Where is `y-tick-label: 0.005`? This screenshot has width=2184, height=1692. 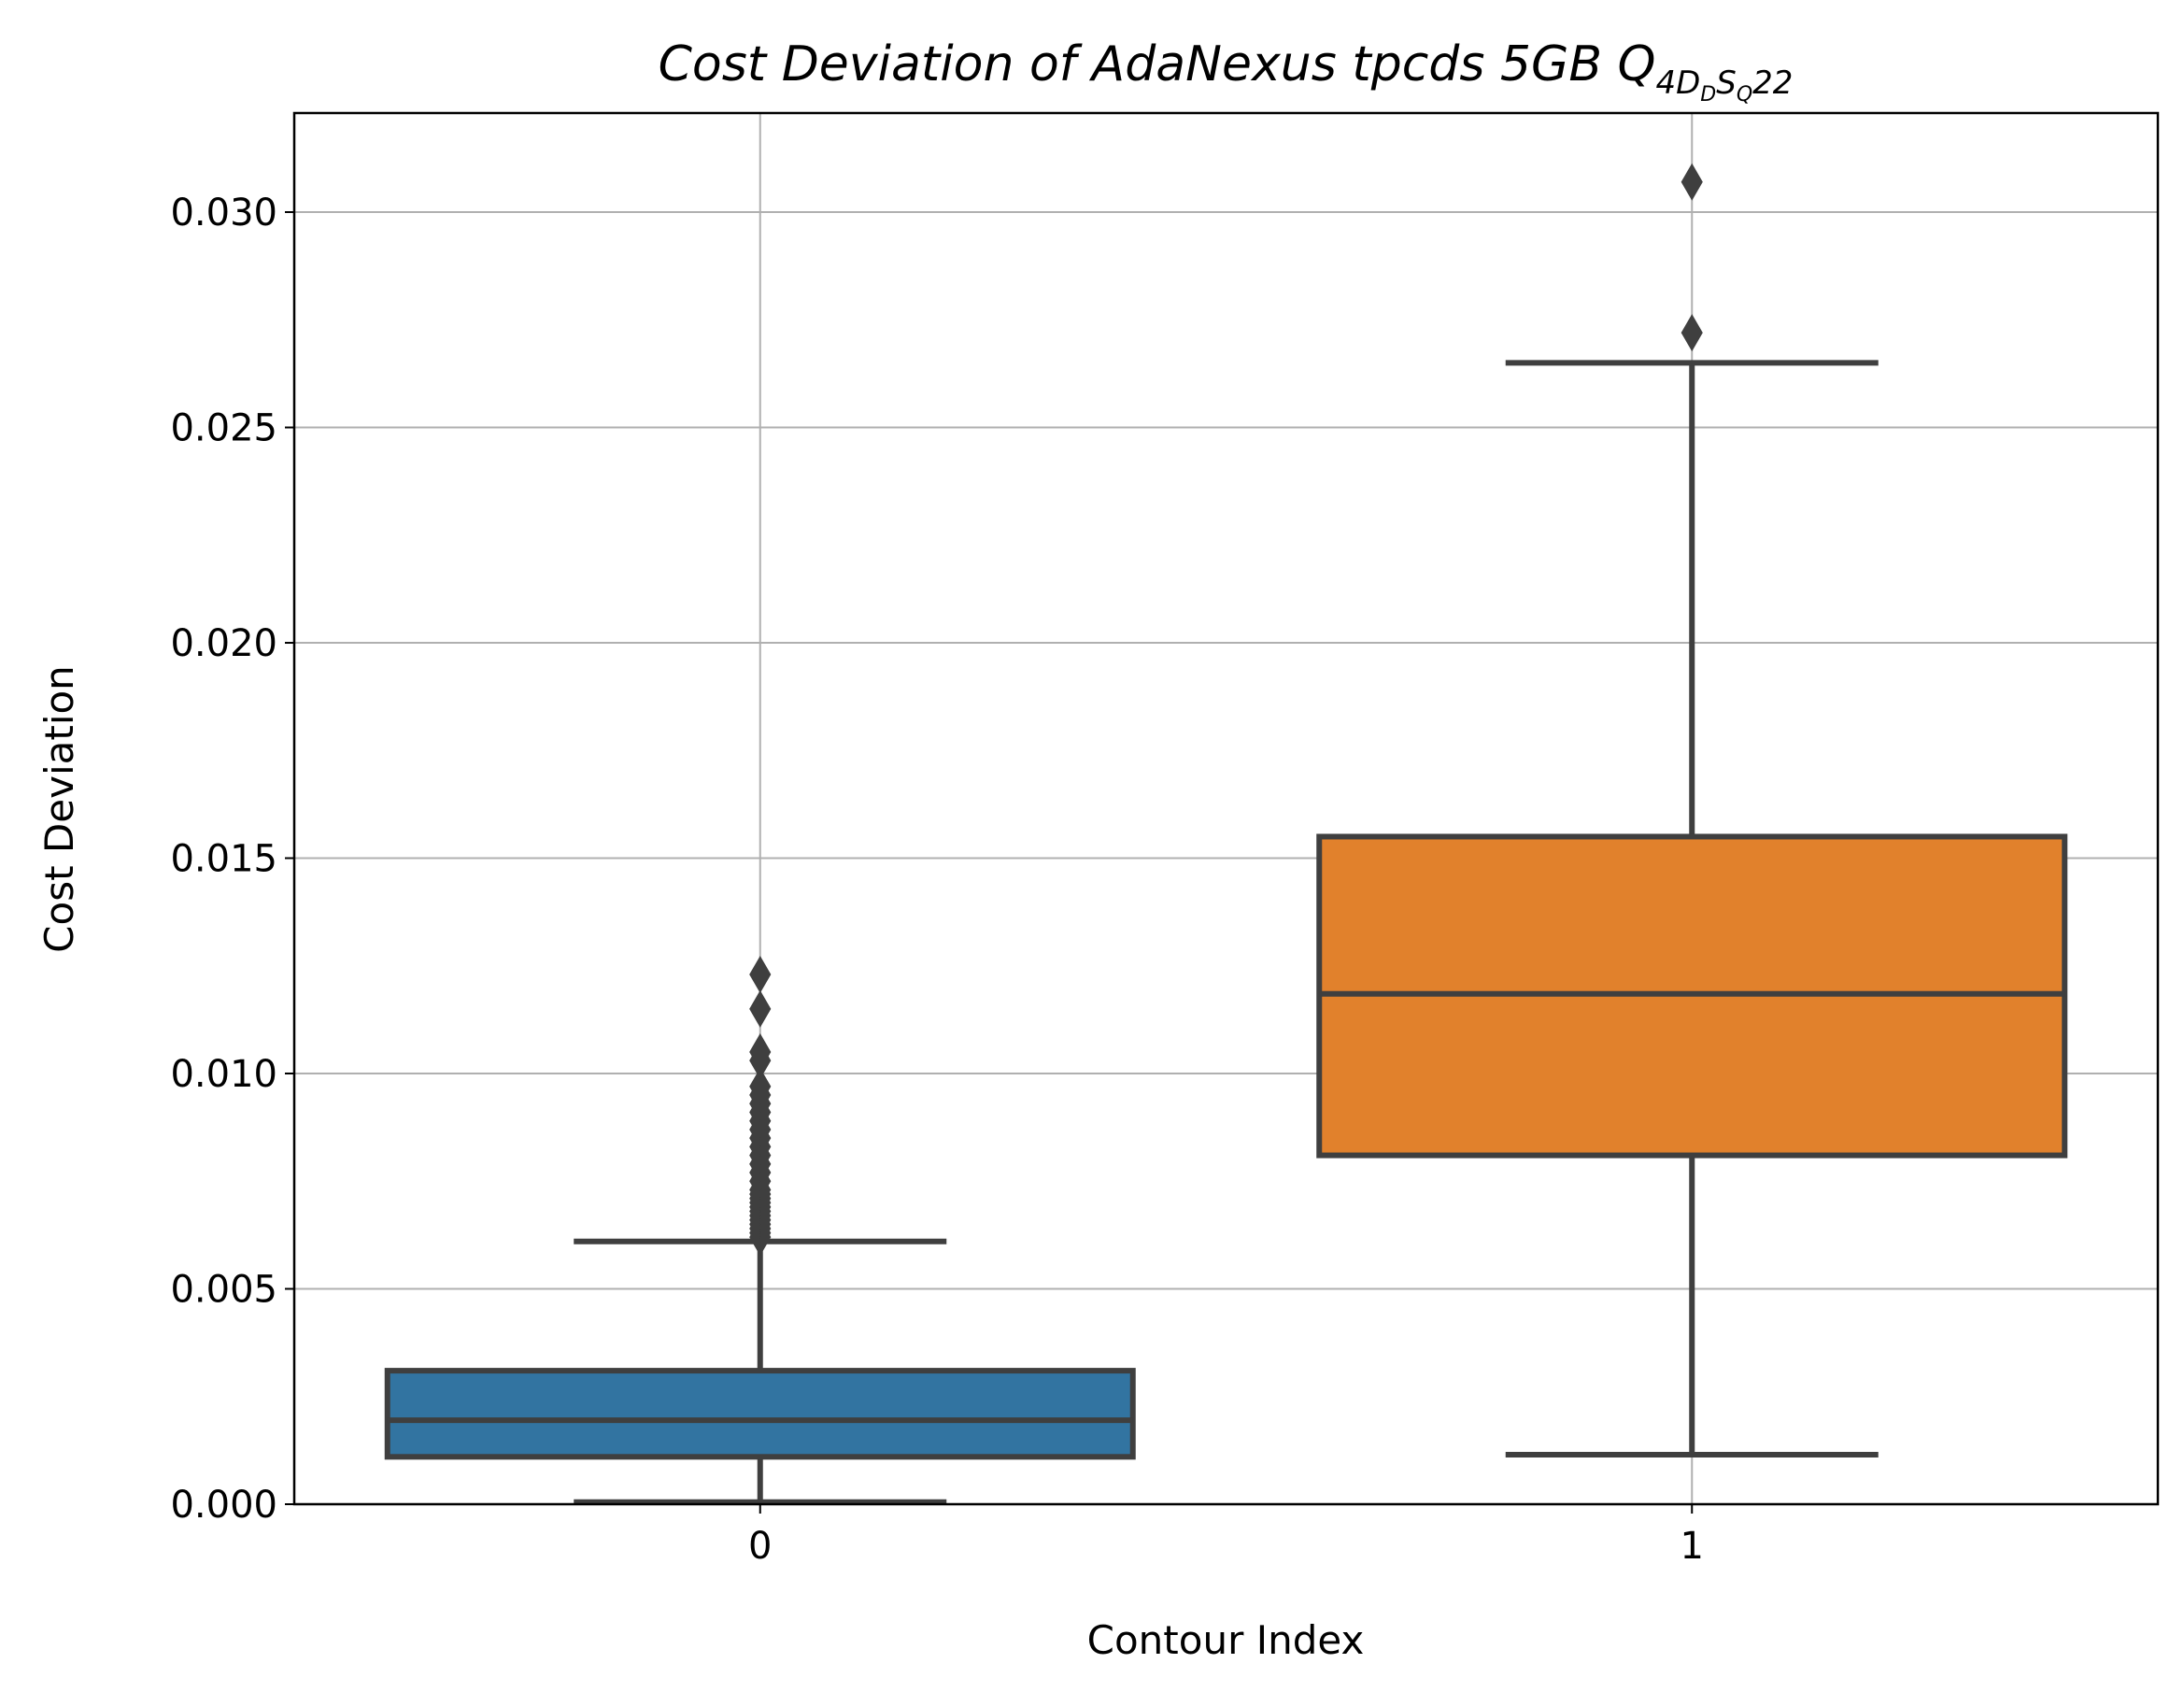
y-tick-label: 0.005 is located at coordinates (223, 1290).